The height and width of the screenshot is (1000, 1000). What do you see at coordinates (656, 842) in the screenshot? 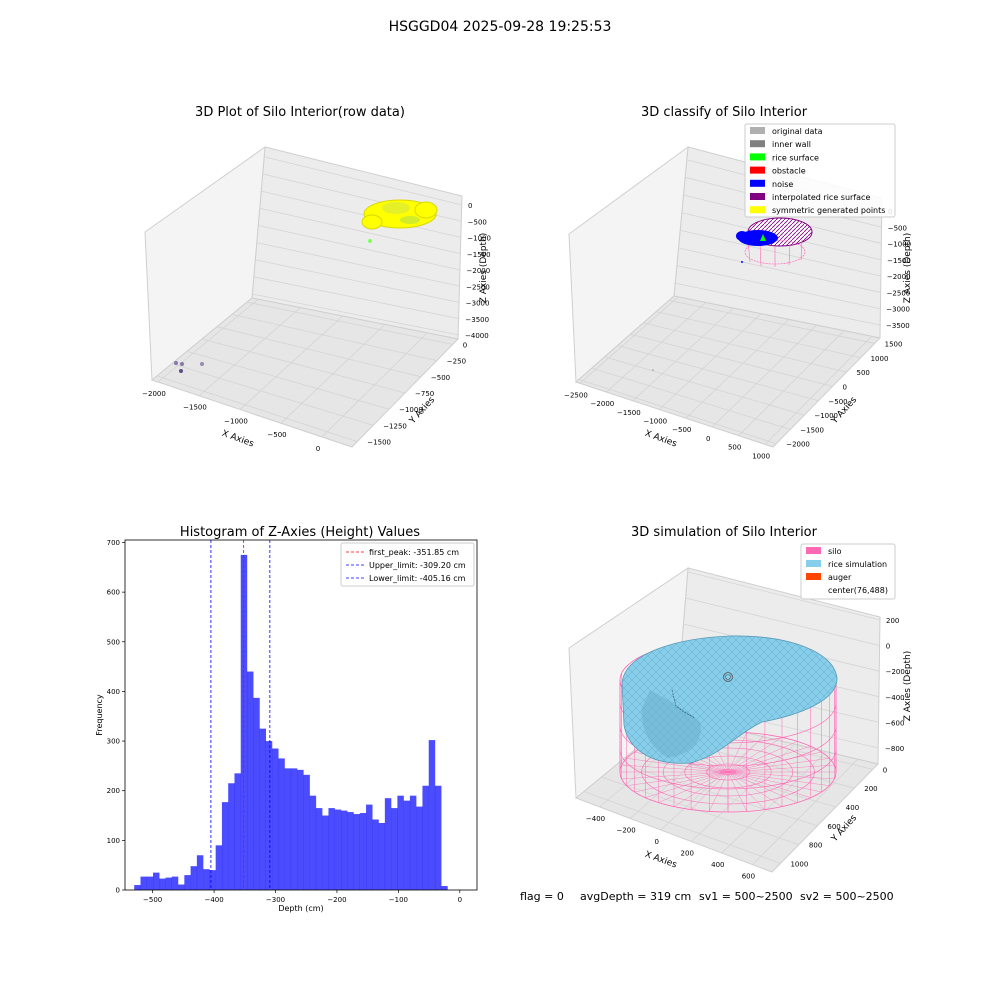
I see `sim-x-tick-label: 0` at bounding box center [656, 842].